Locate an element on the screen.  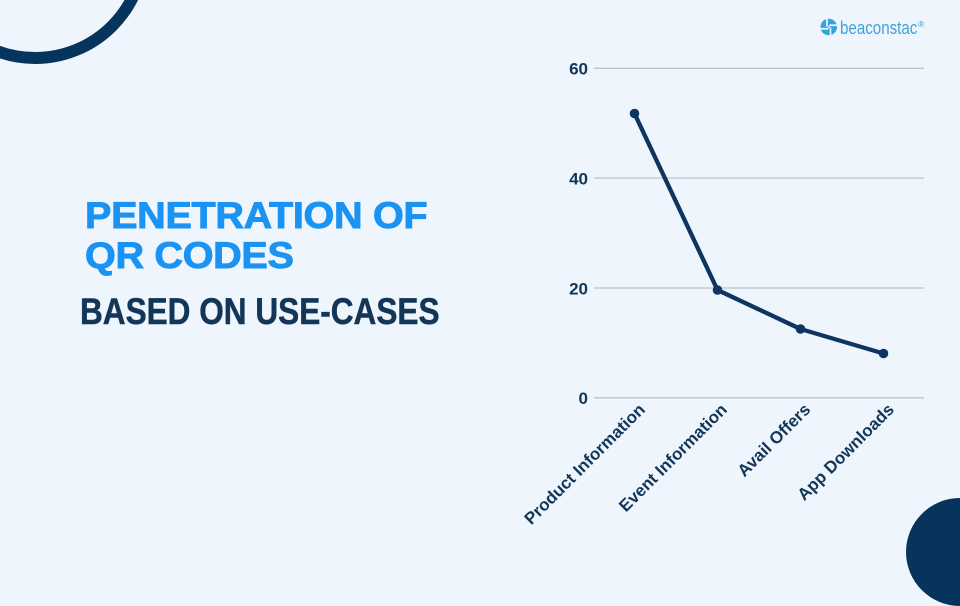
svg-text: 40 is located at coordinates (578, 179).